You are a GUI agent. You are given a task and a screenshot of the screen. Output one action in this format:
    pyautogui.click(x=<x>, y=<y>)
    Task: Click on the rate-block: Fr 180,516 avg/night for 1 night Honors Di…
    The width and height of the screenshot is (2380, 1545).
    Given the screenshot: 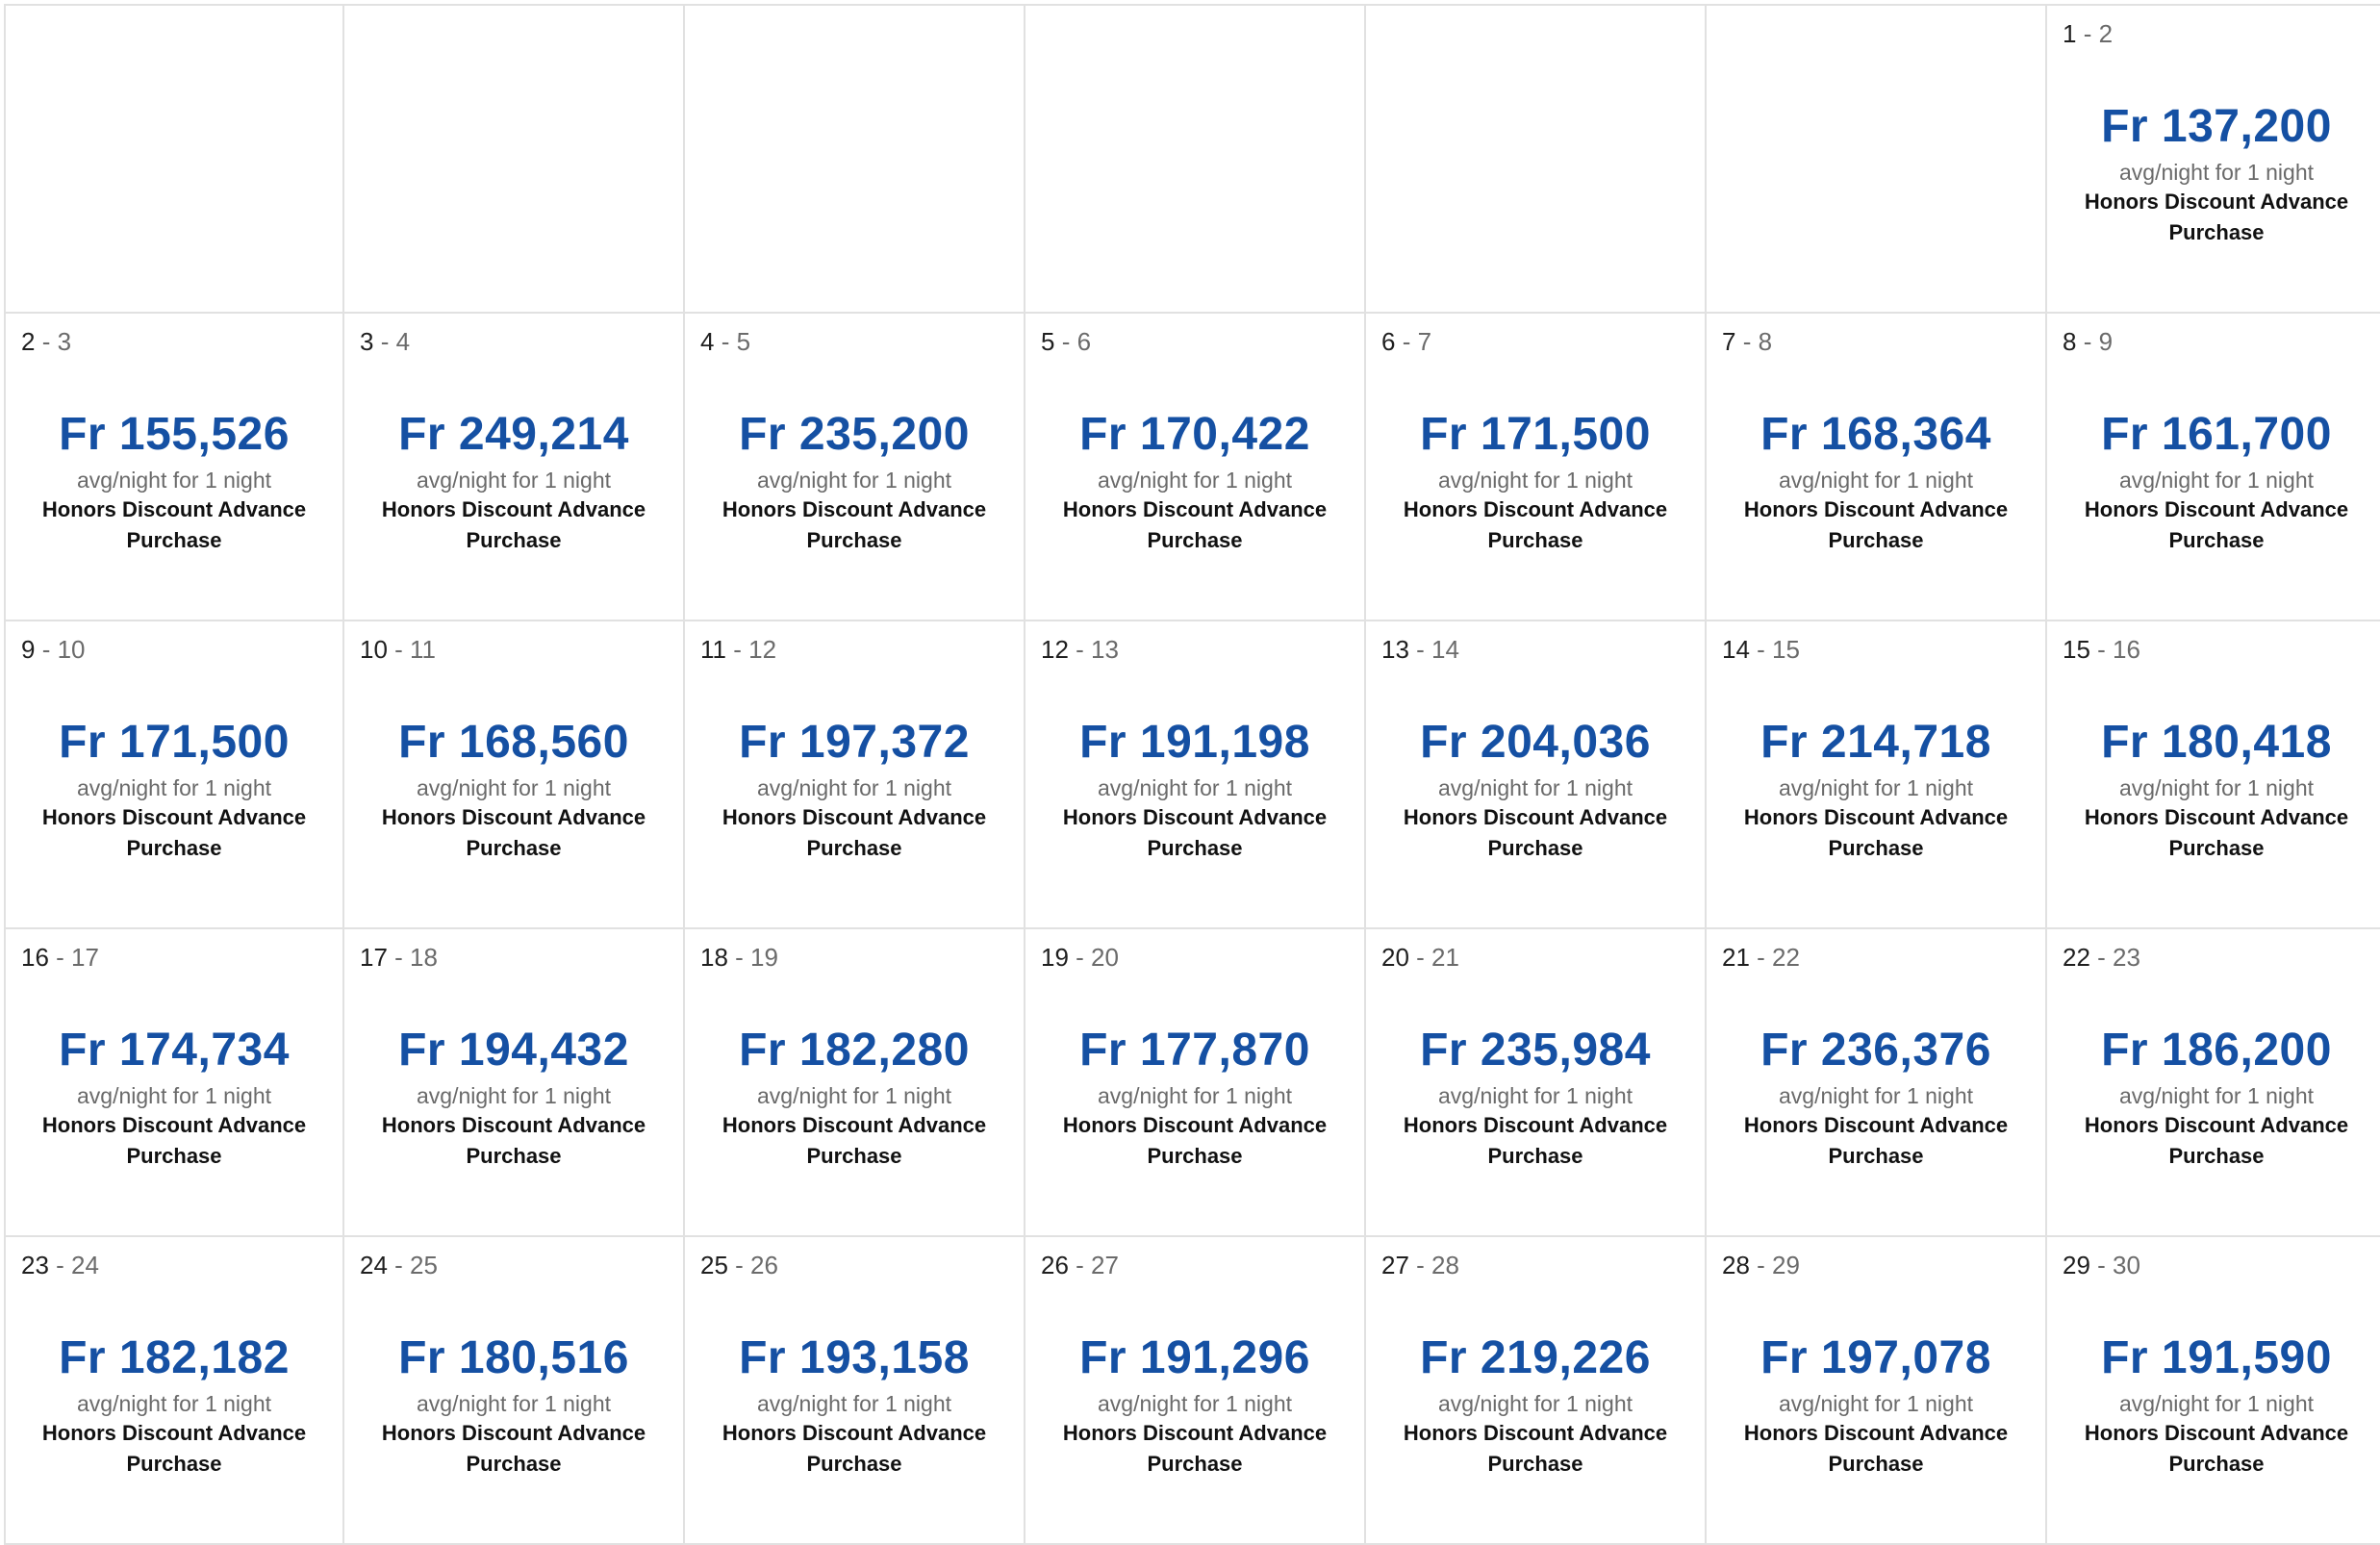 What is the action you would take?
    pyautogui.click(x=514, y=1405)
    